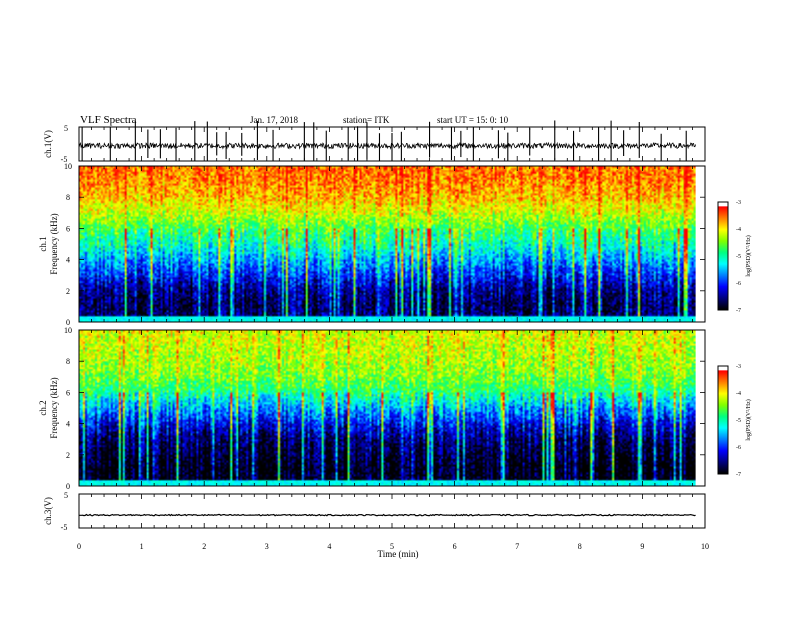  I want to click on ch3-waveform-panel: 5 -5 ch.3(V), so click(374, 511).